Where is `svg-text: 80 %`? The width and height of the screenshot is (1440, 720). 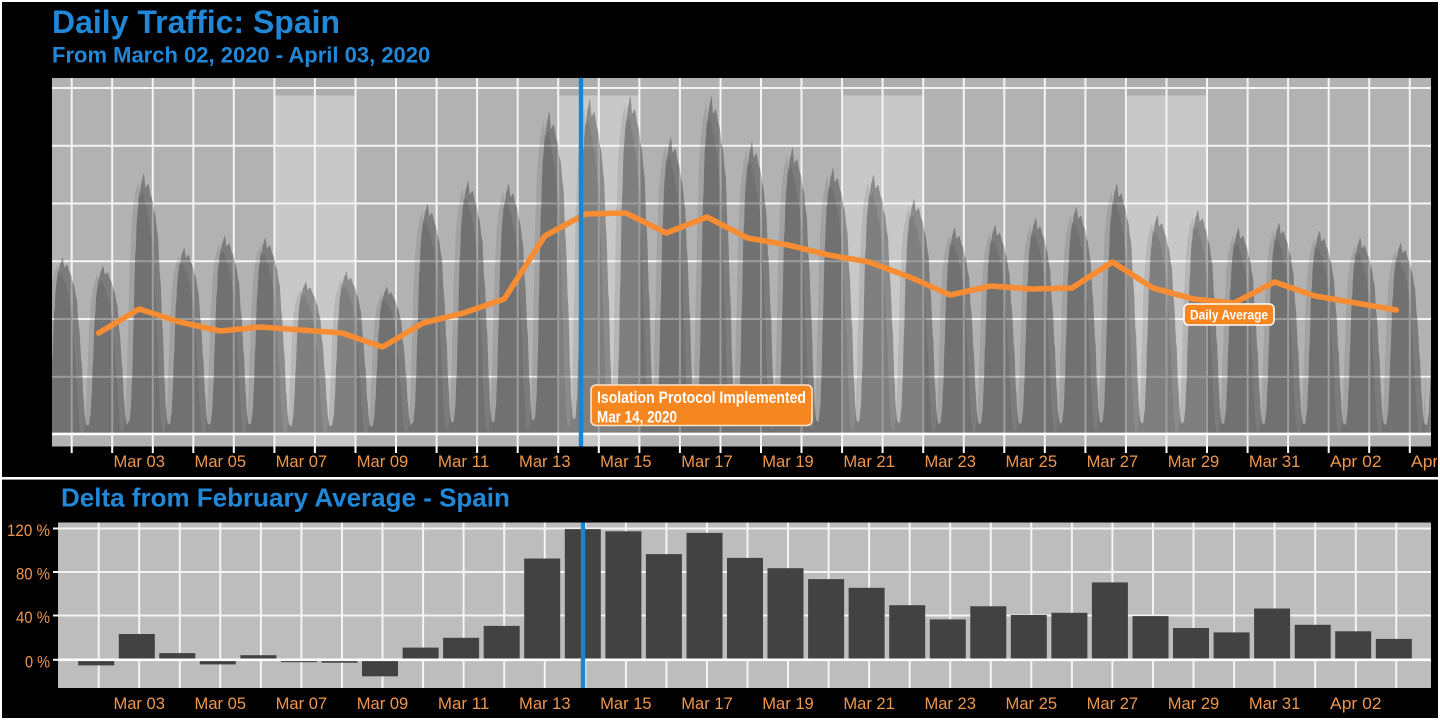
svg-text: 80 % is located at coordinates (33, 574).